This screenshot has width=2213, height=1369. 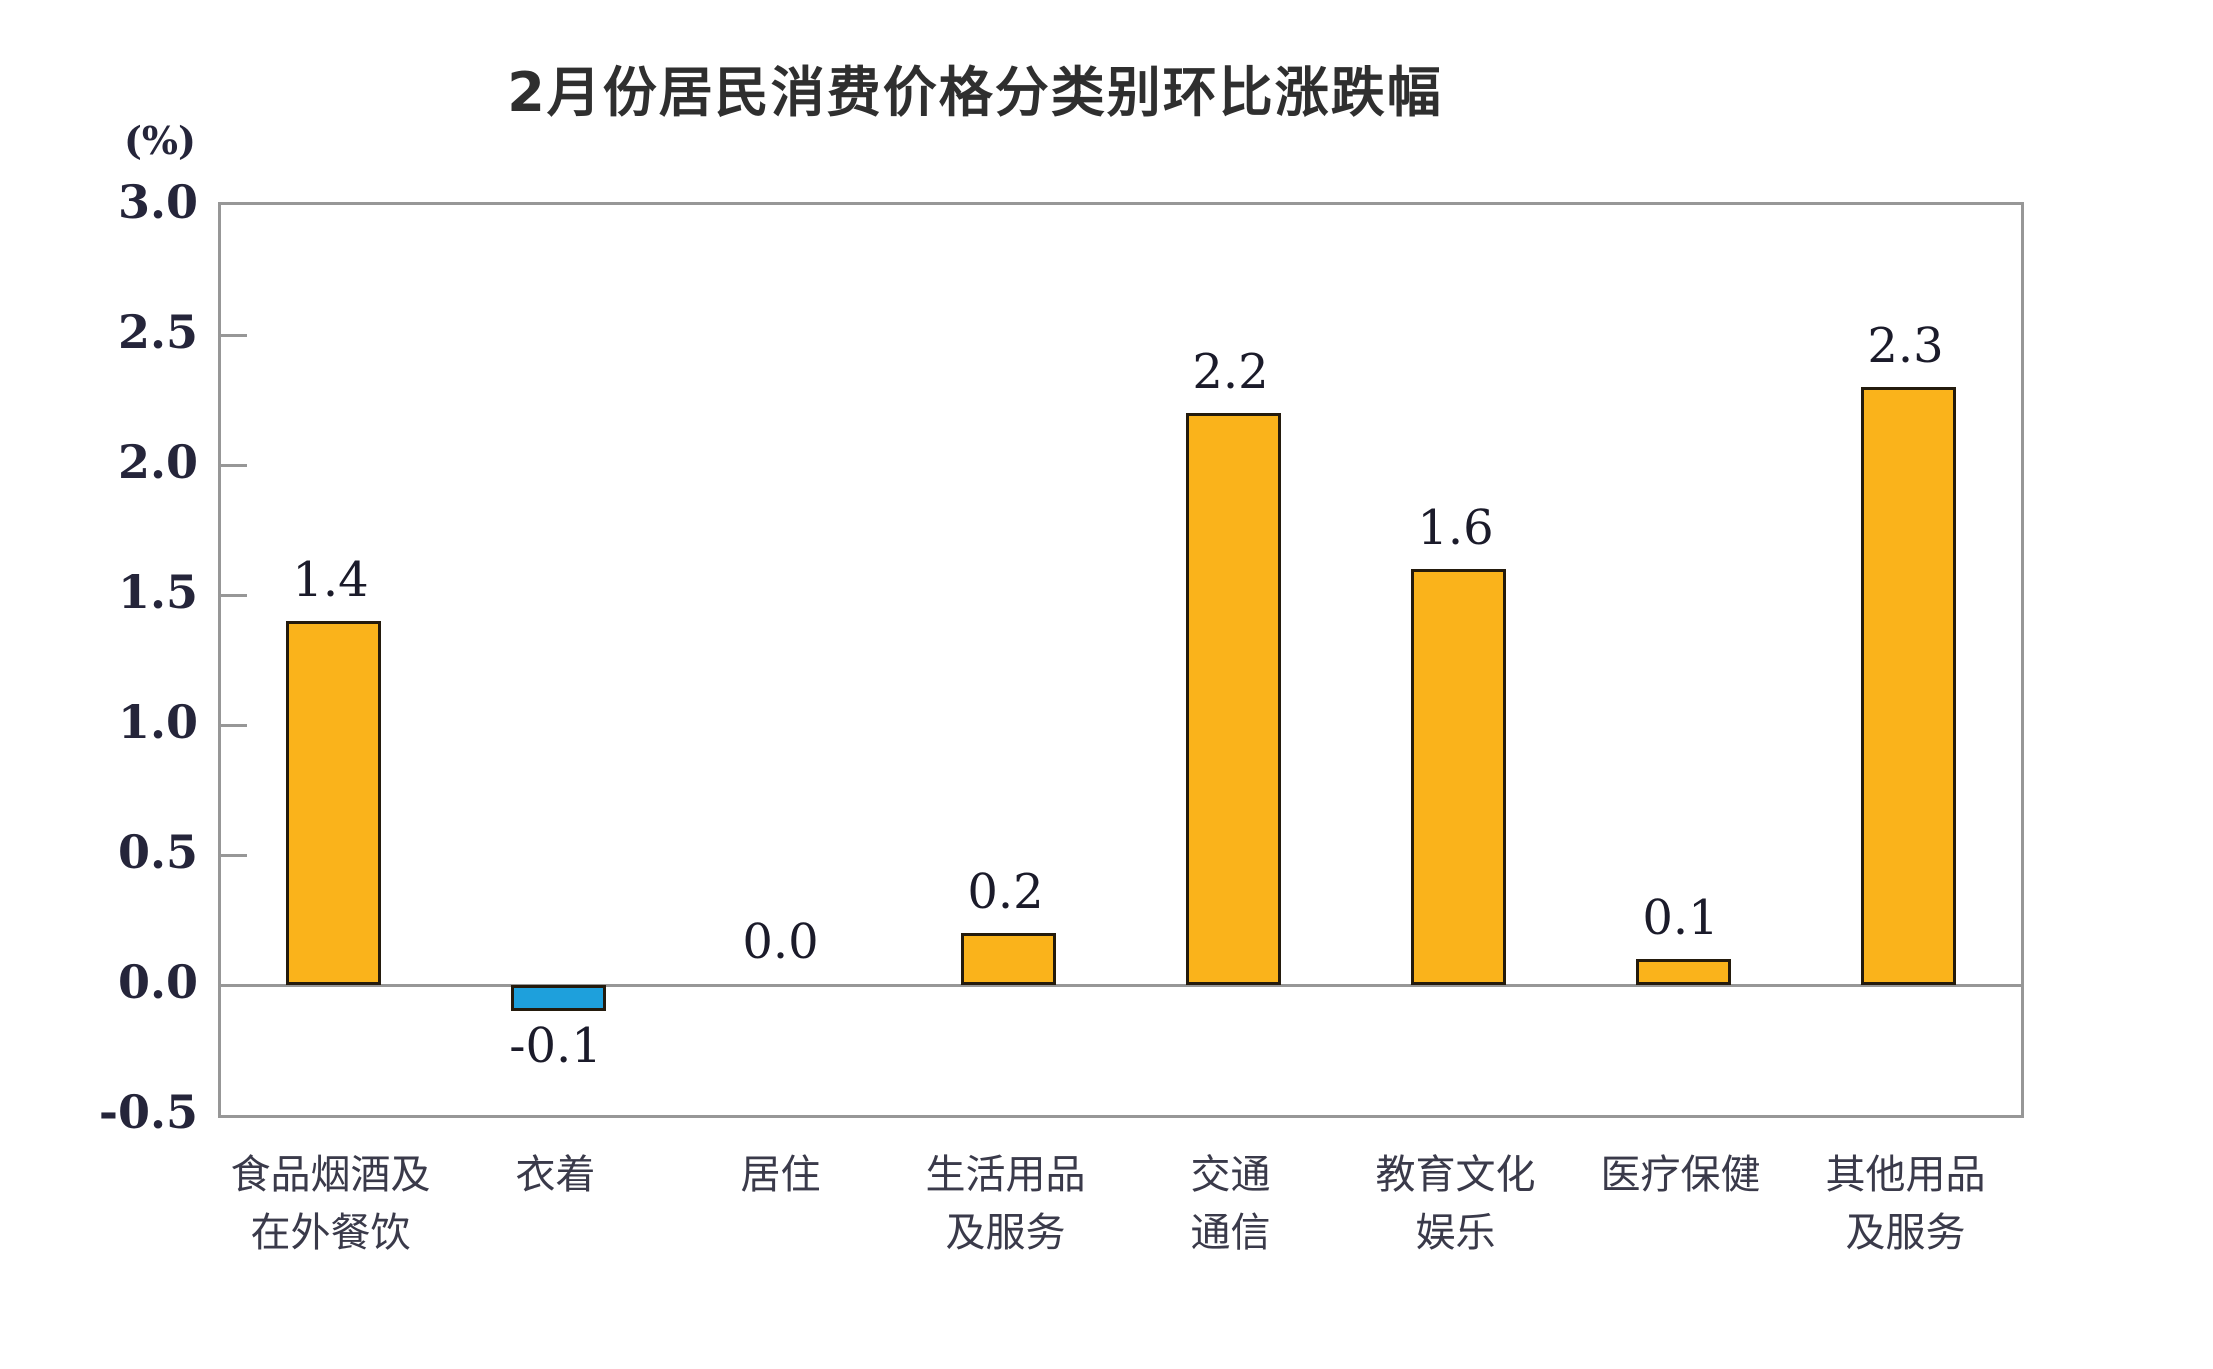 I want to click on bar-value-label: -0.1, so click(x=555, y=1046).